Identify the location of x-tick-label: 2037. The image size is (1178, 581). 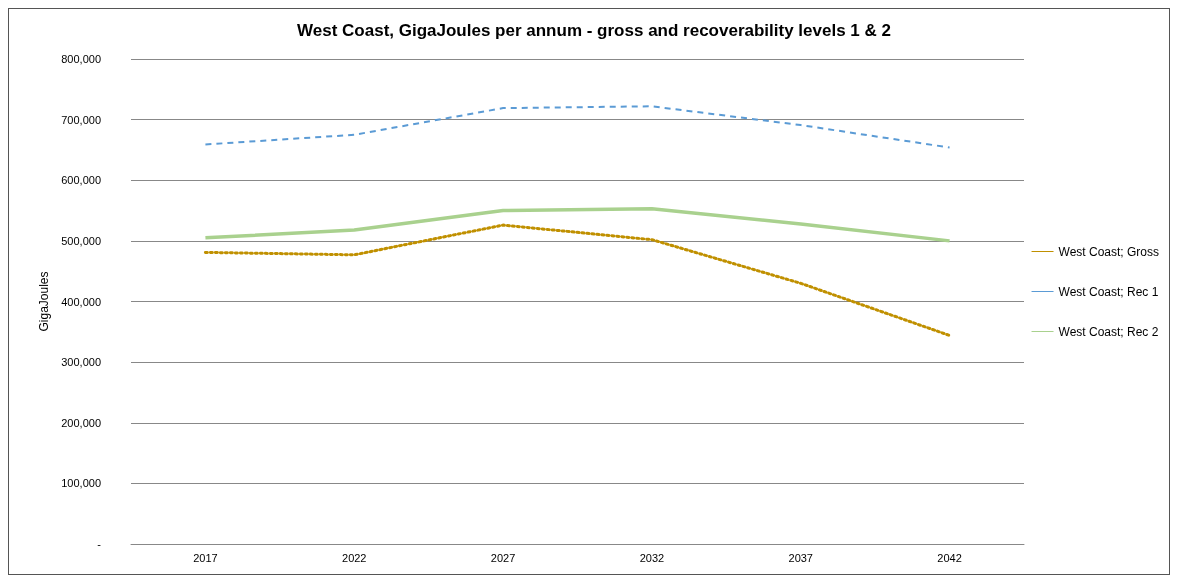
(800, 557).